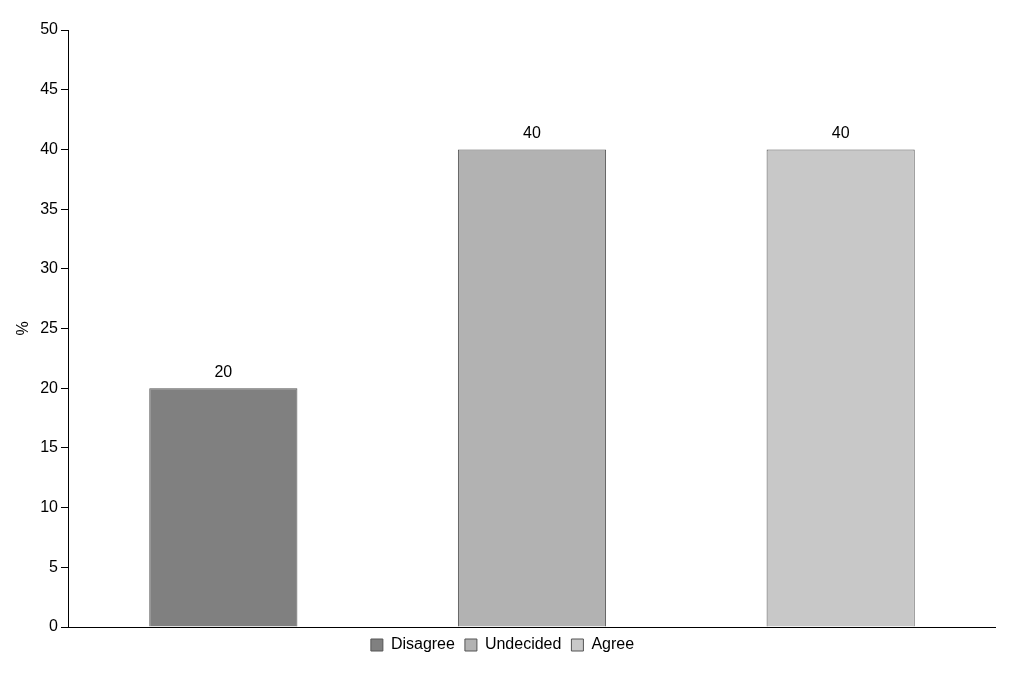 The image size is (1019, 673). I want to click on y-tick-label: 20, so click(49, 387).